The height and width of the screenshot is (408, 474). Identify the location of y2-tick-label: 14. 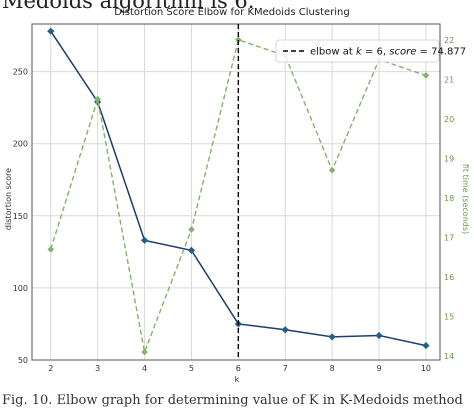
(449, 356).